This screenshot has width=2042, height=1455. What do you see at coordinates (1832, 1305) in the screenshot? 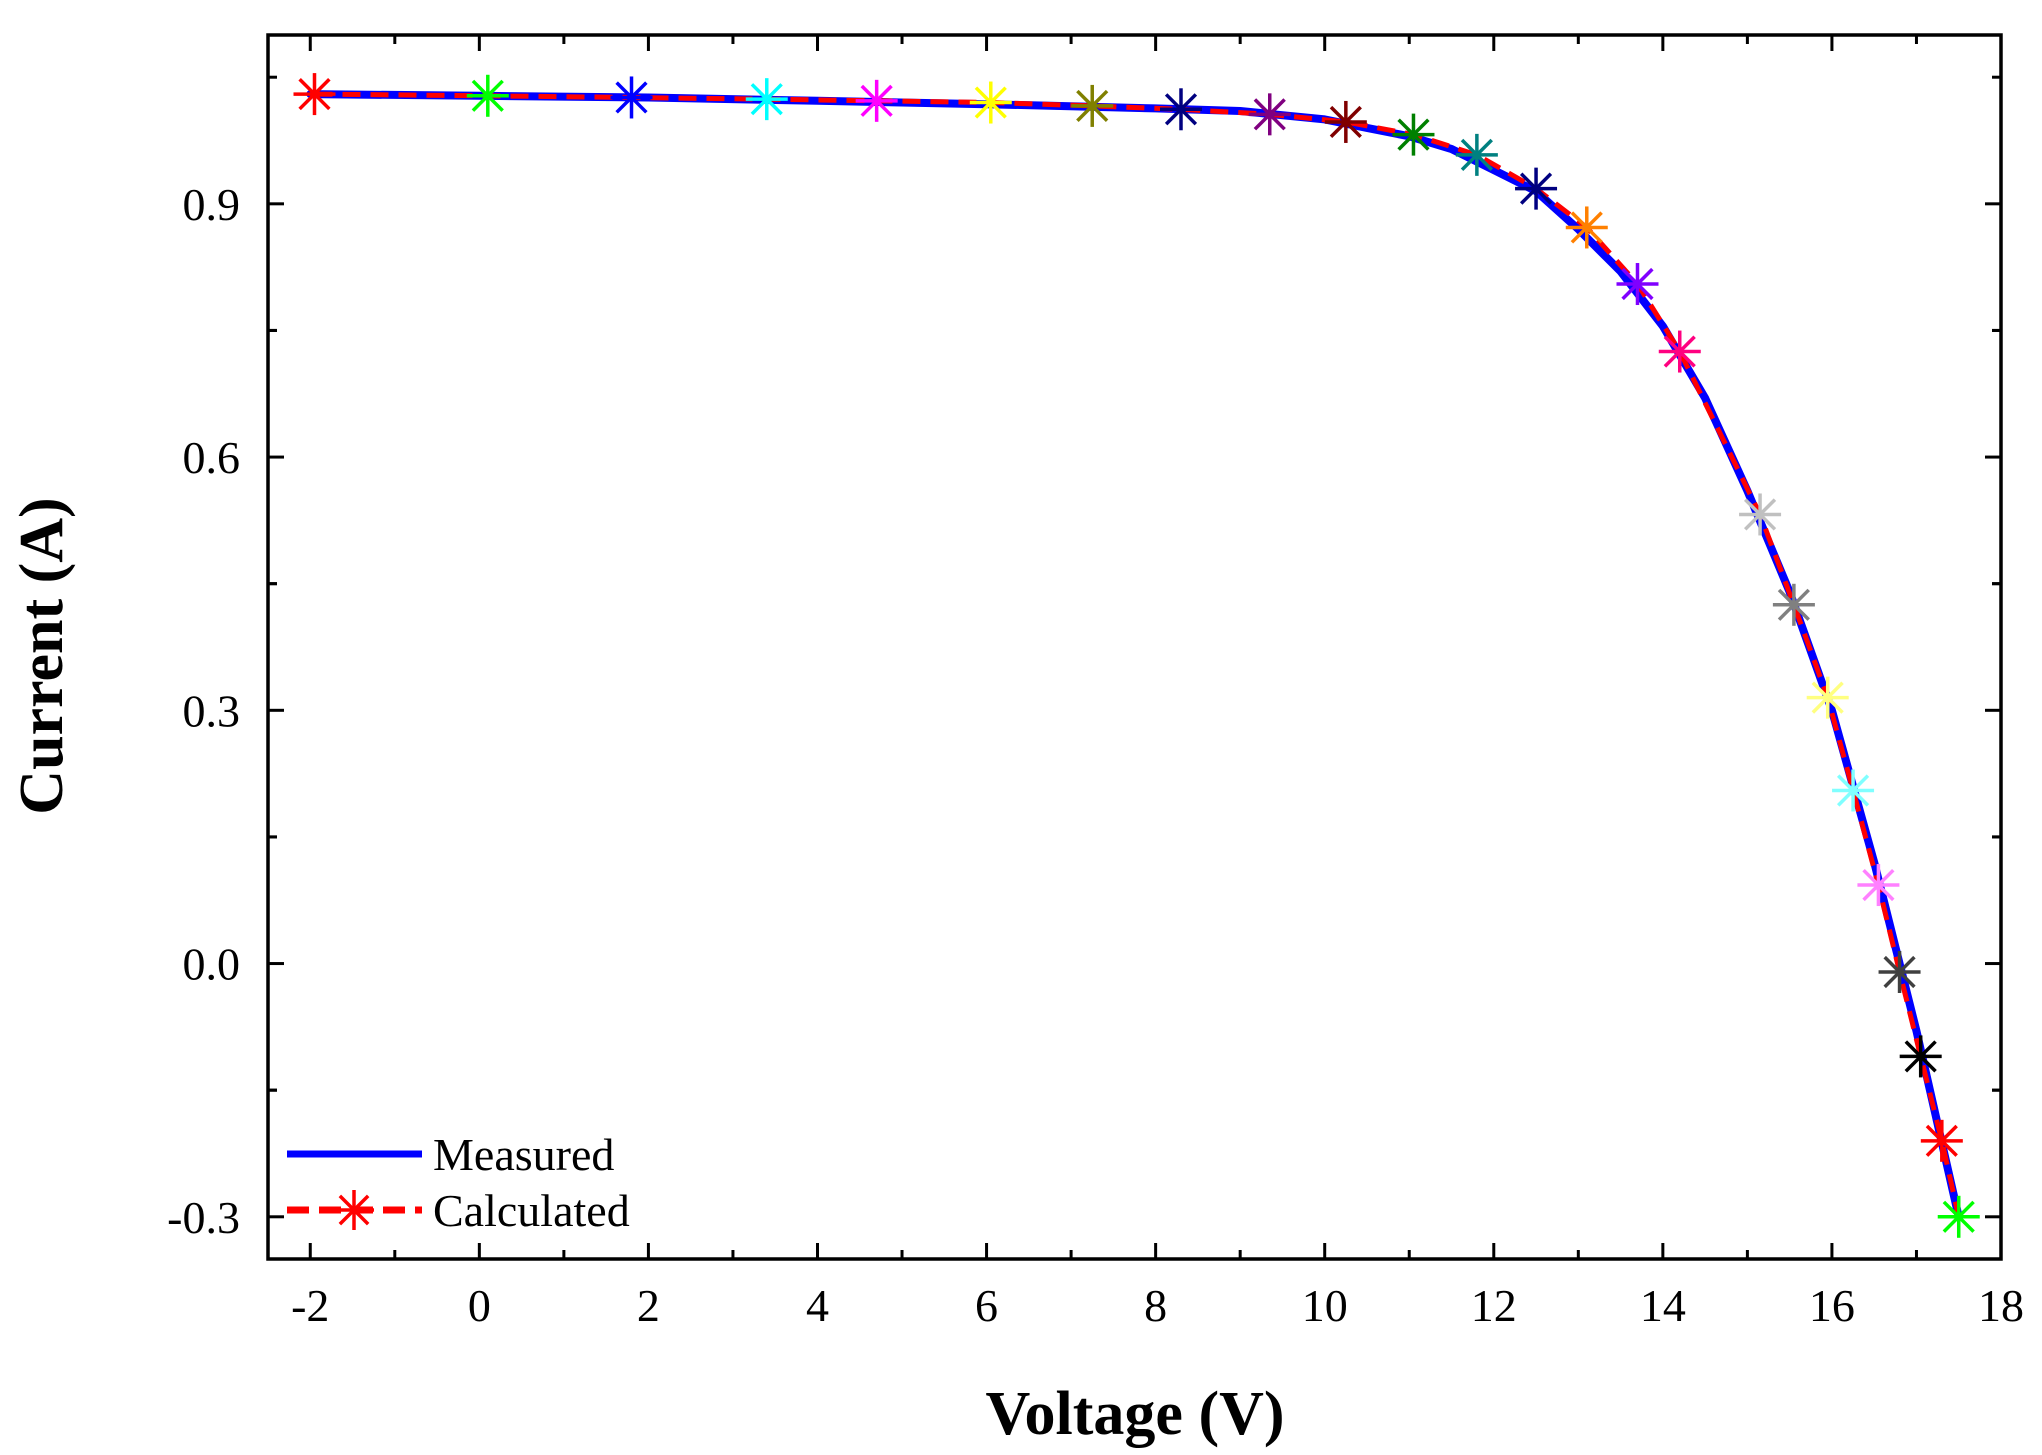
I see `x-tick-label: 16` at bounding box center [1832, 1305].